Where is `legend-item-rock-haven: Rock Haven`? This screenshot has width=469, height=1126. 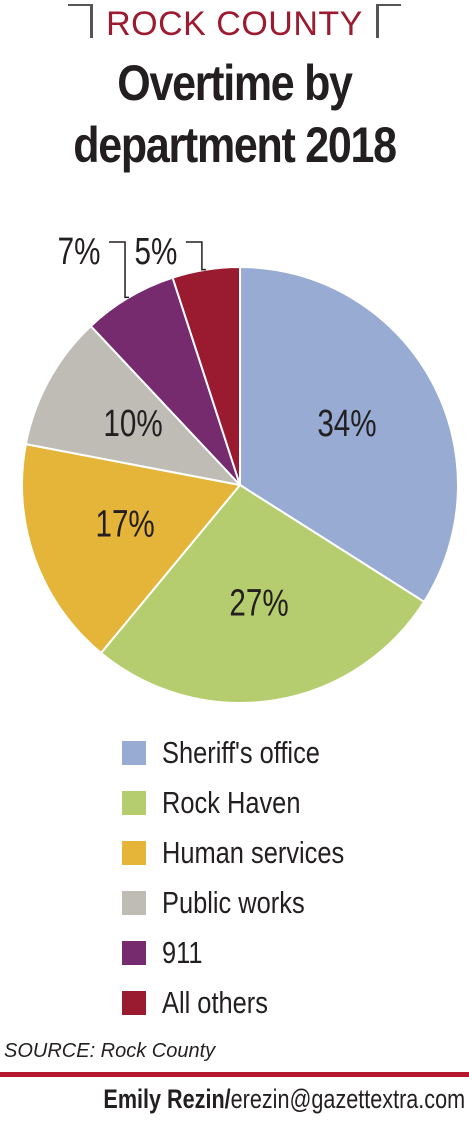
legend-item-rock-haven: Rock Haven is located at coordinates (253, 803).